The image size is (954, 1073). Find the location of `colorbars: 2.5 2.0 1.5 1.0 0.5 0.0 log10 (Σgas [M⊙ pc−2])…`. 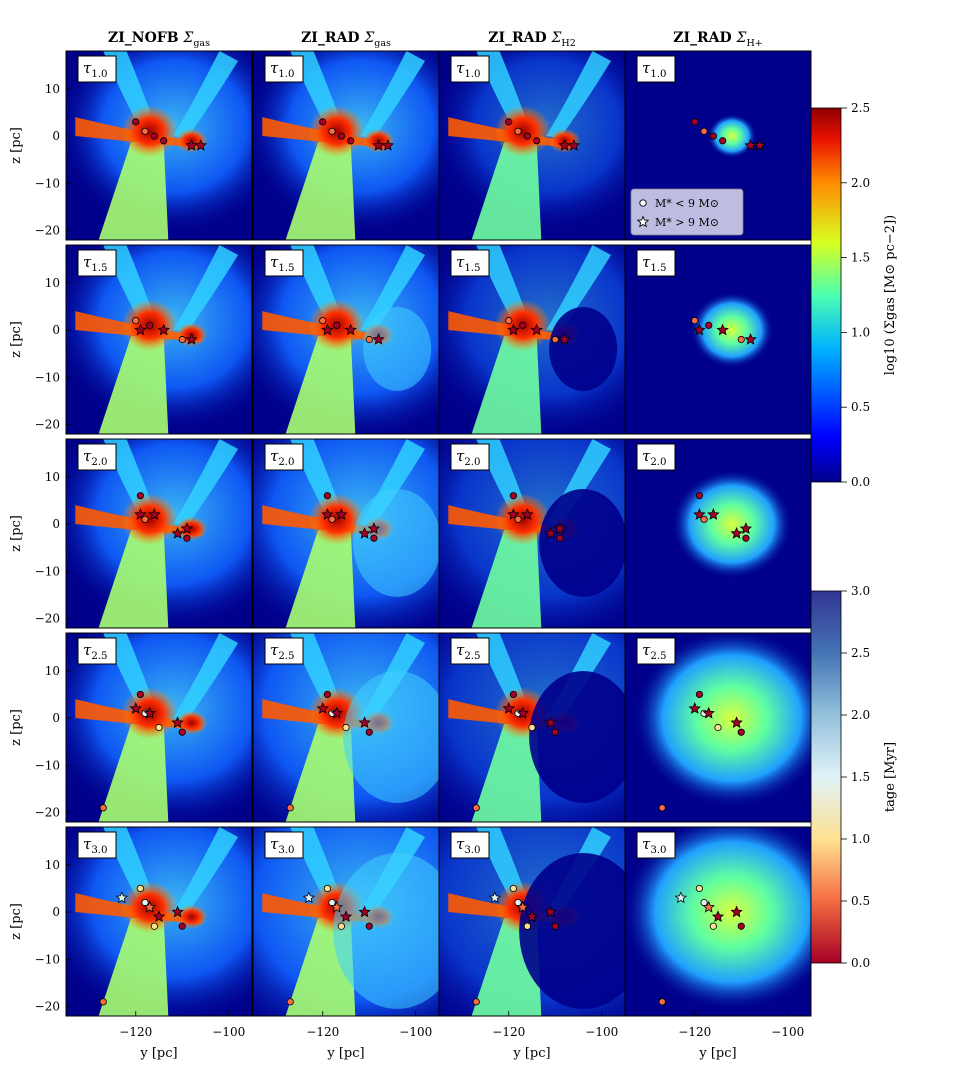

colorbars: 2.5 2.0 1.5 1.0 0.5 0.0 log10 (Σgas [M⊙ pc−2])… is located at coordinates (854, 535).